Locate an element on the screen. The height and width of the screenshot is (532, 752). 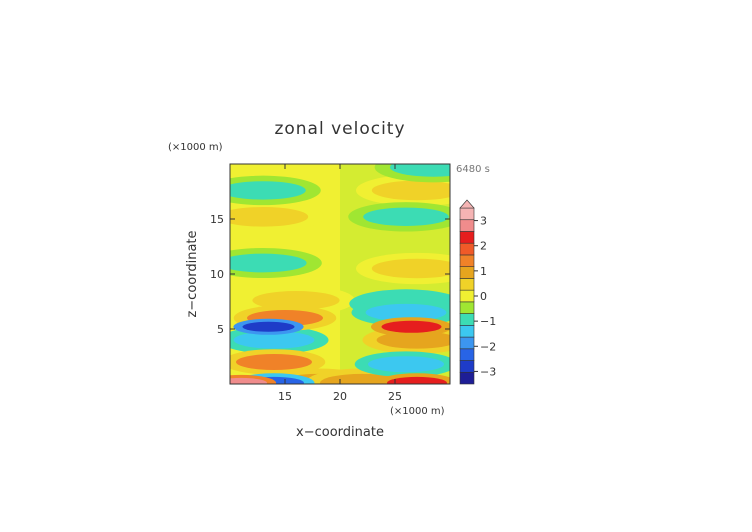
colorbar-extension is located at coordinates (467, 204).